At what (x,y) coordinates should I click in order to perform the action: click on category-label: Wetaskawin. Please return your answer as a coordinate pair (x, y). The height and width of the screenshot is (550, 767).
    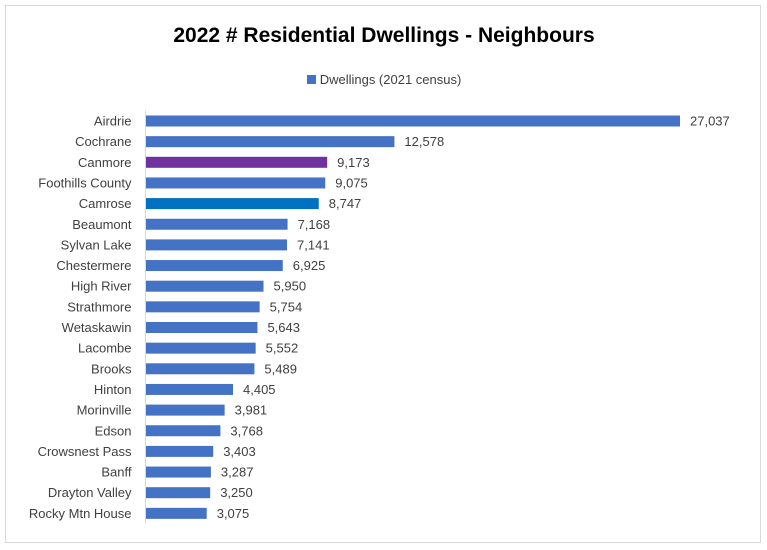
    Looking at the image, I should click on (97, 327).